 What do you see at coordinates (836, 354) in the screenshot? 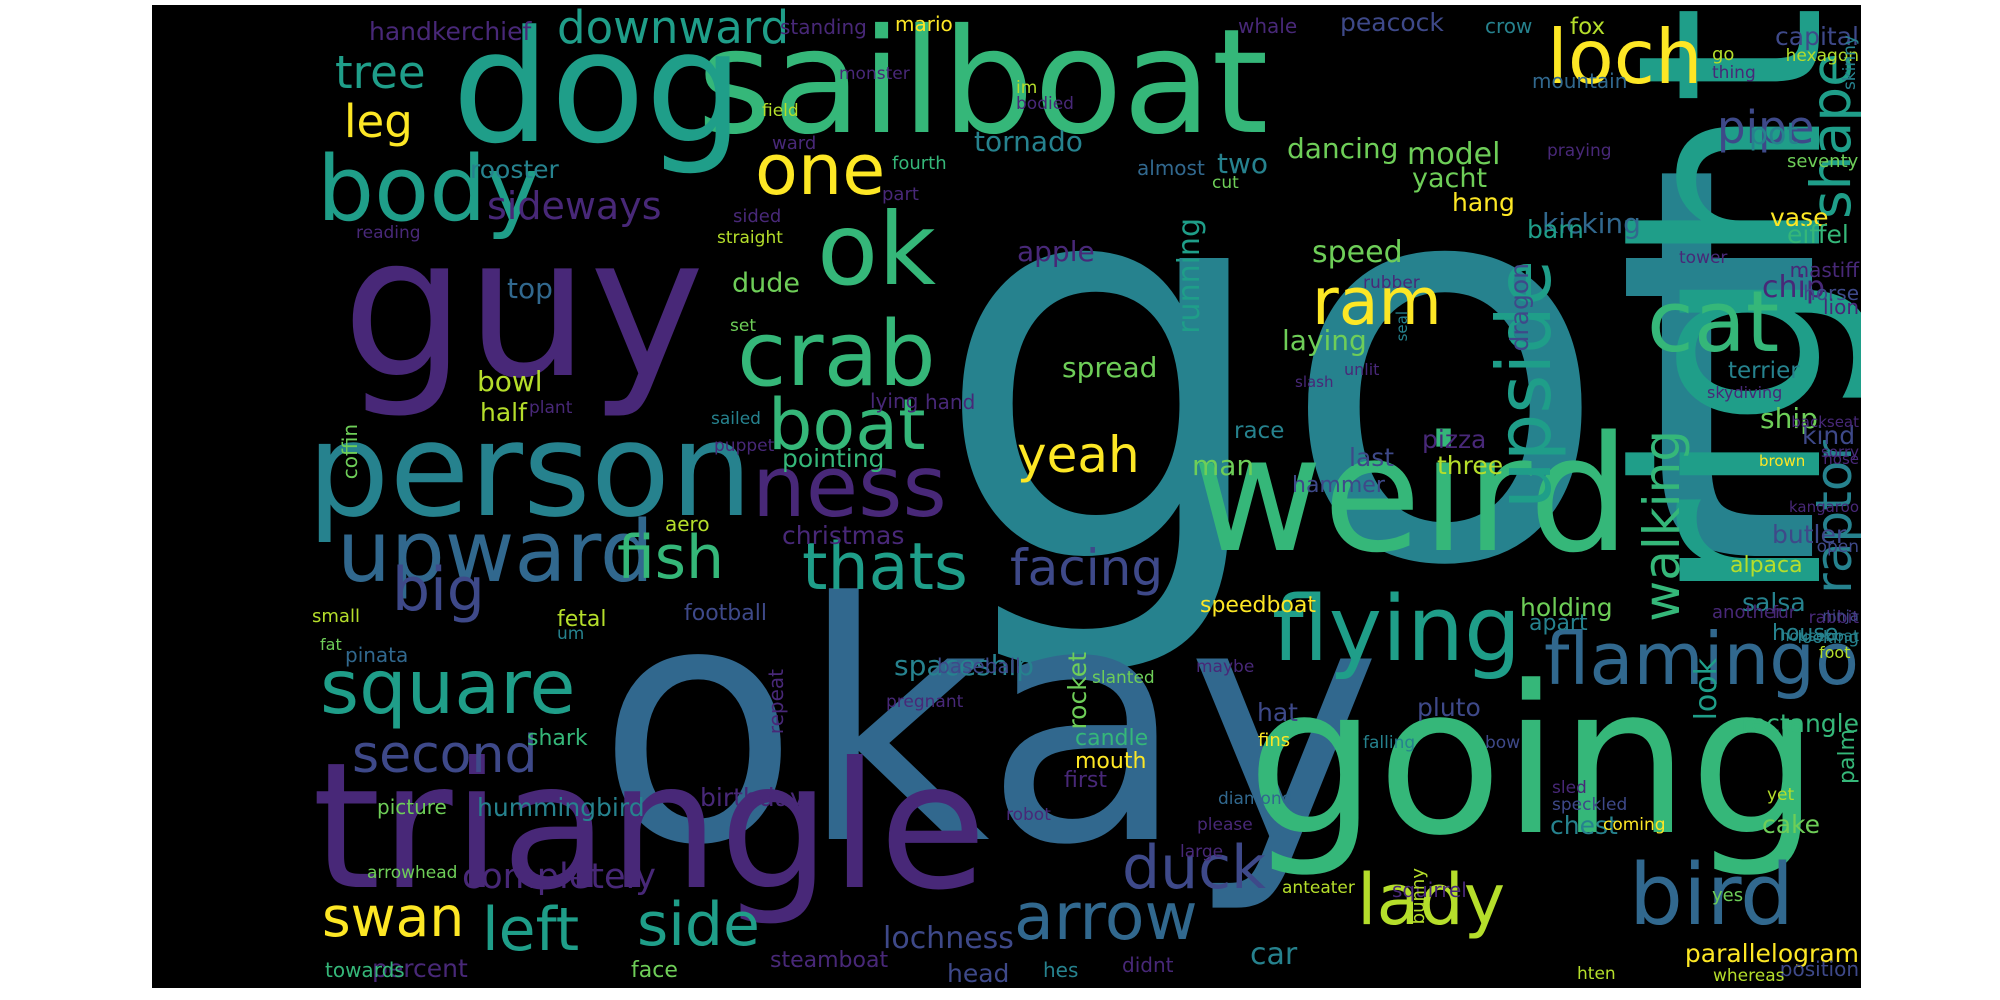
I see `word-crab: crab` at bounding box center [836, 354].